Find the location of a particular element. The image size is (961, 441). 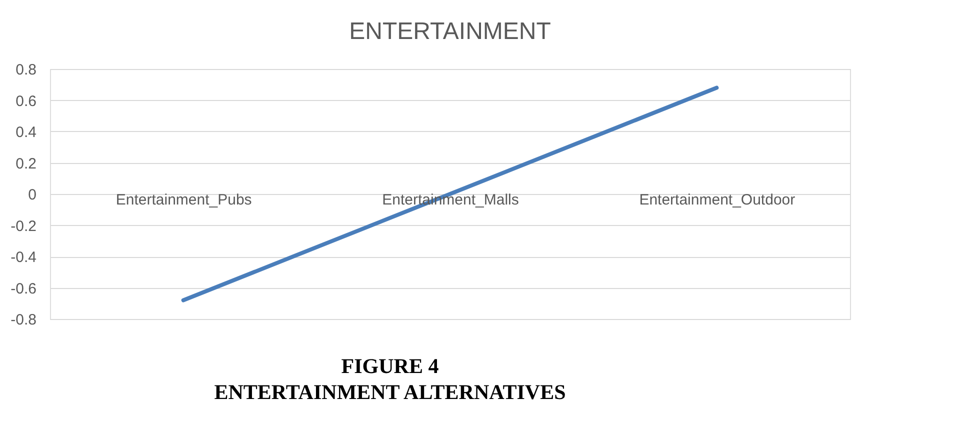

caption: FIGURE 4 is located at coordinates (390, 366).